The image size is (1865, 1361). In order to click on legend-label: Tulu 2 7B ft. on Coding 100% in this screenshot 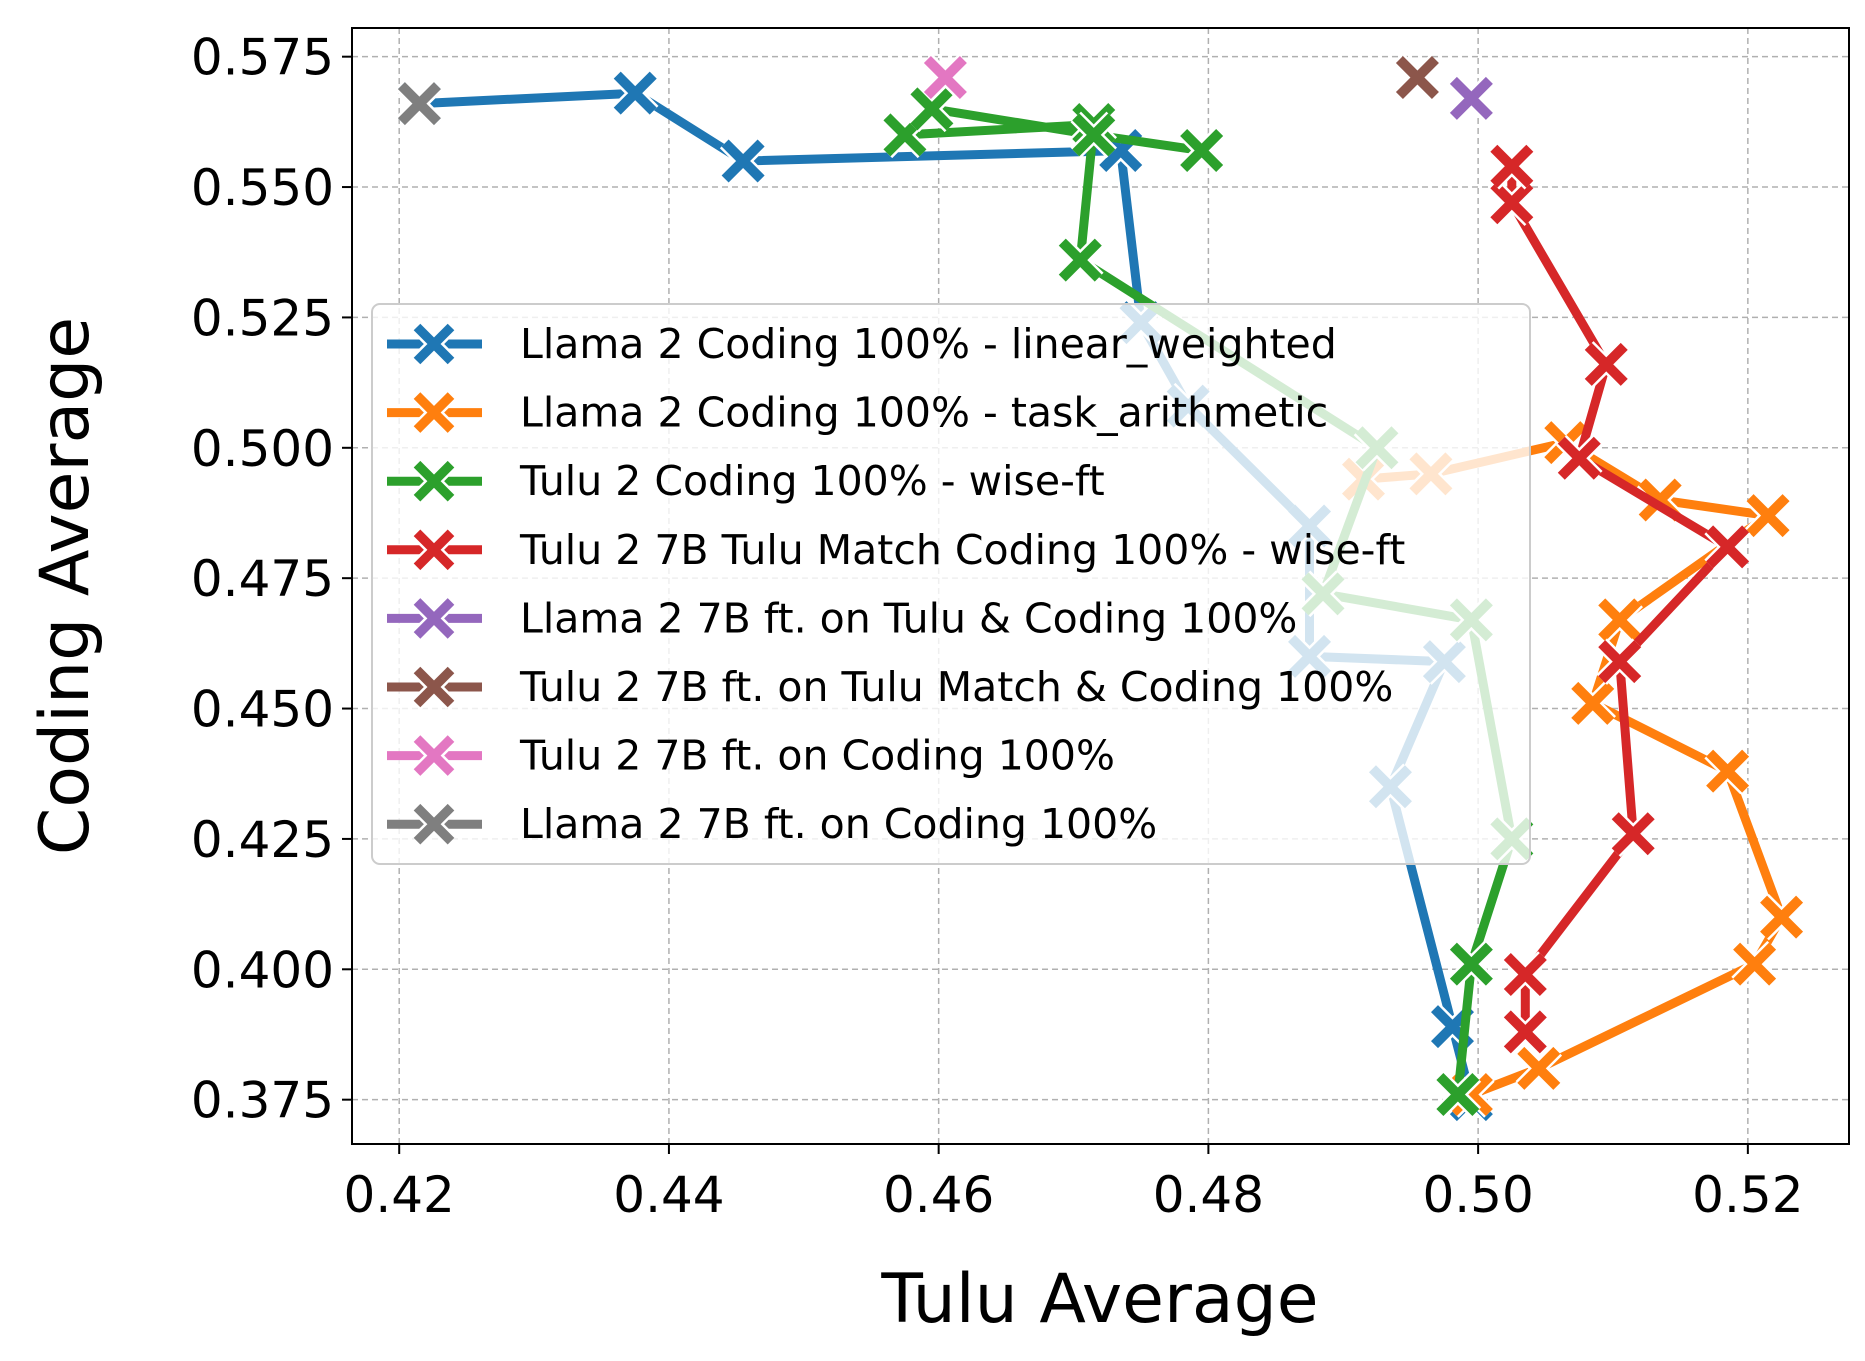, I will do `click(817, 756)`.